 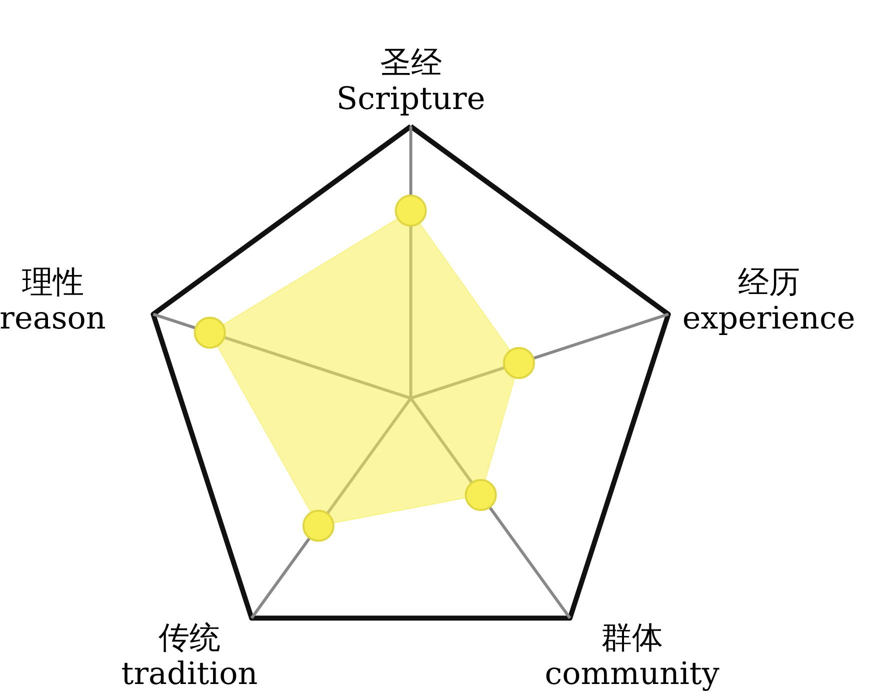 What do you see at coordinates (769, 300) in the screenshot?
I see `spoke-label: 经历 experience` at bounding box center [769, 300].